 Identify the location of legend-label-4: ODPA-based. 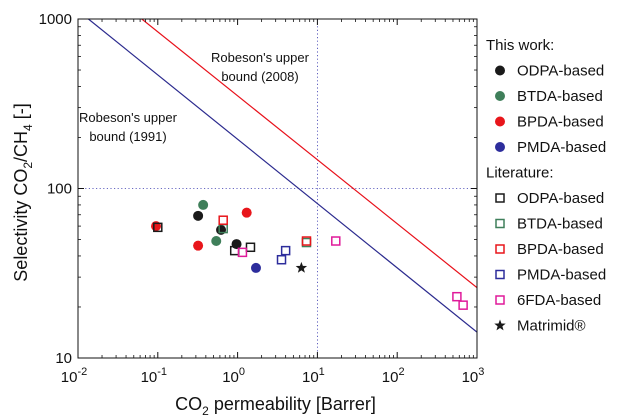
(560, 198).